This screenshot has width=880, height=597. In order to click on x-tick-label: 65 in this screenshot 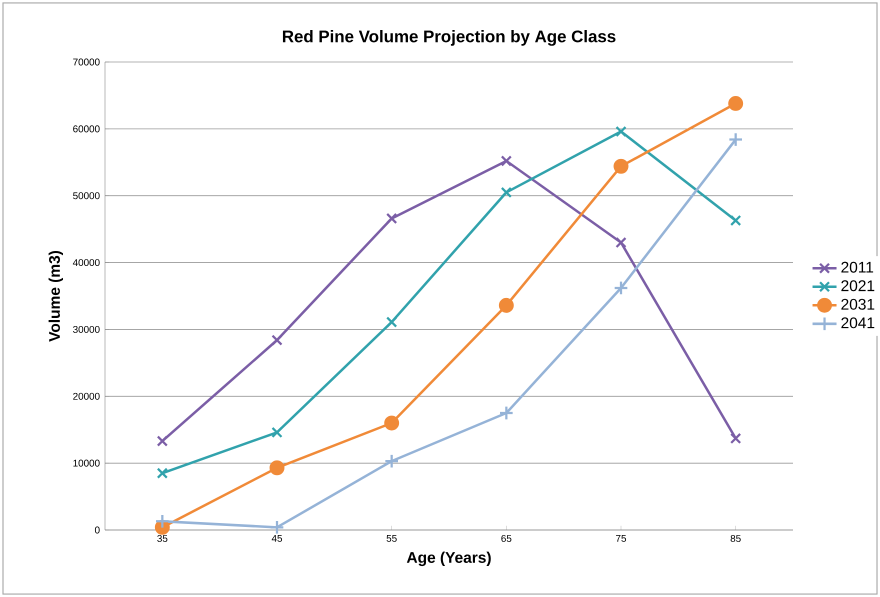, I will do `click(506, 538)`.